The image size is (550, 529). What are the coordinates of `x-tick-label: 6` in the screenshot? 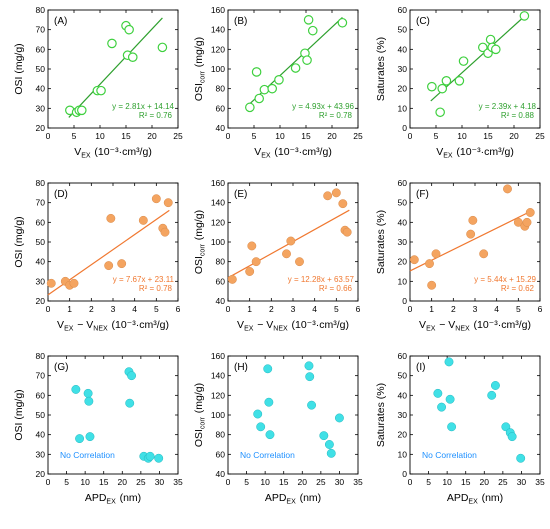 It's located at (358, 309).